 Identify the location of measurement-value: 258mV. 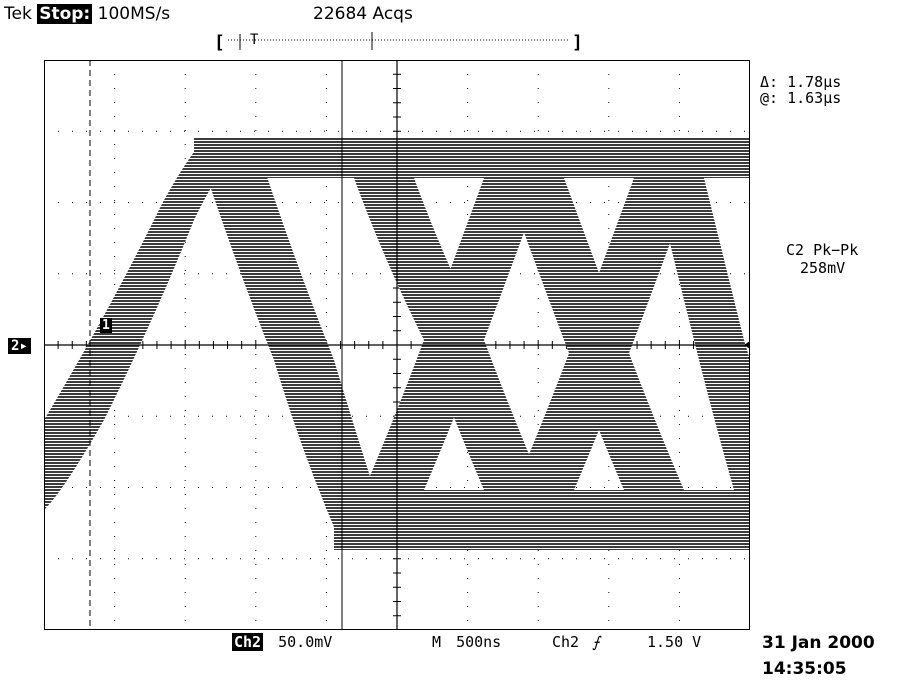
(823, 268).